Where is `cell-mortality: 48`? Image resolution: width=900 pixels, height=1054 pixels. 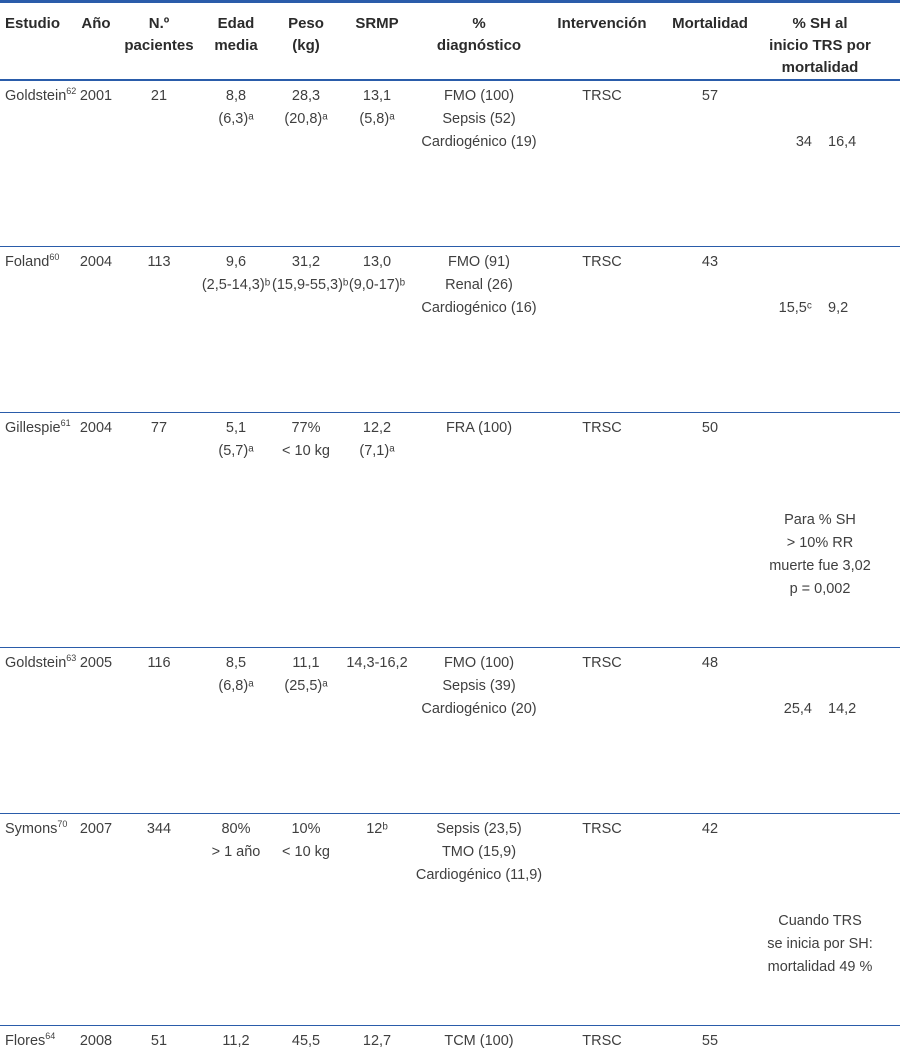
cell-mortality: 48 is located at coordinates (710, 731).